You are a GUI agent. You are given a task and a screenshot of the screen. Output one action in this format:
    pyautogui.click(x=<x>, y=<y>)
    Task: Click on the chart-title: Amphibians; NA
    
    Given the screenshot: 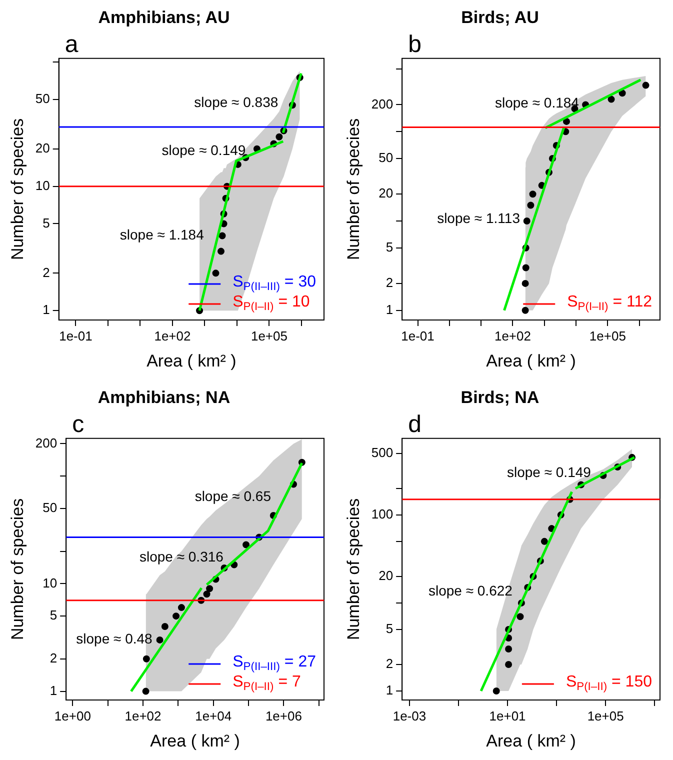 What is the action you would take?
    pyautogui.click(x=164, y=397)
    